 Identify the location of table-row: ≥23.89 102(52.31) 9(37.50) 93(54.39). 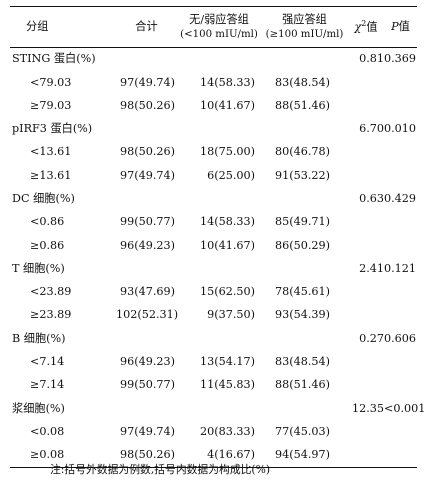
(213, 315).